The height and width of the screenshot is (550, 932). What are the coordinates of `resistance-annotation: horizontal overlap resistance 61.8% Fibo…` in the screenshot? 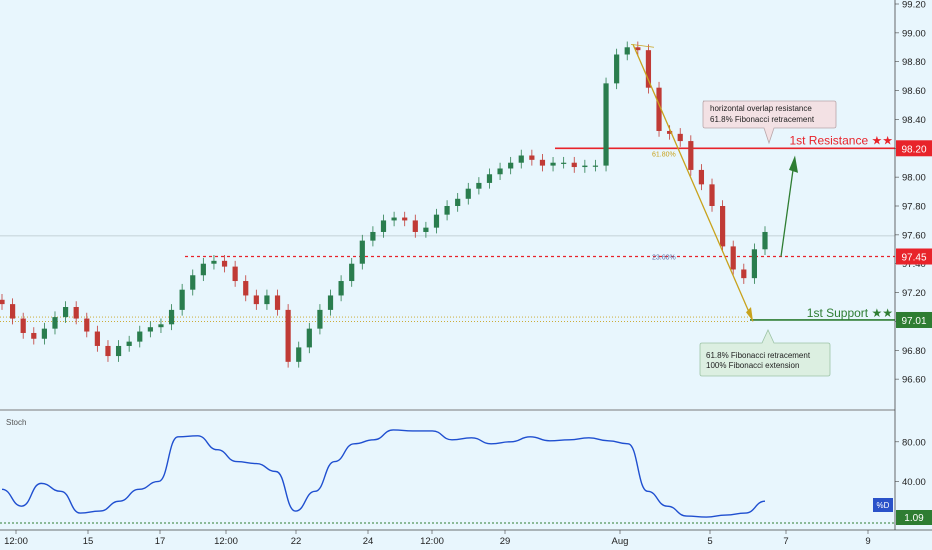 It's located at (769, 122).